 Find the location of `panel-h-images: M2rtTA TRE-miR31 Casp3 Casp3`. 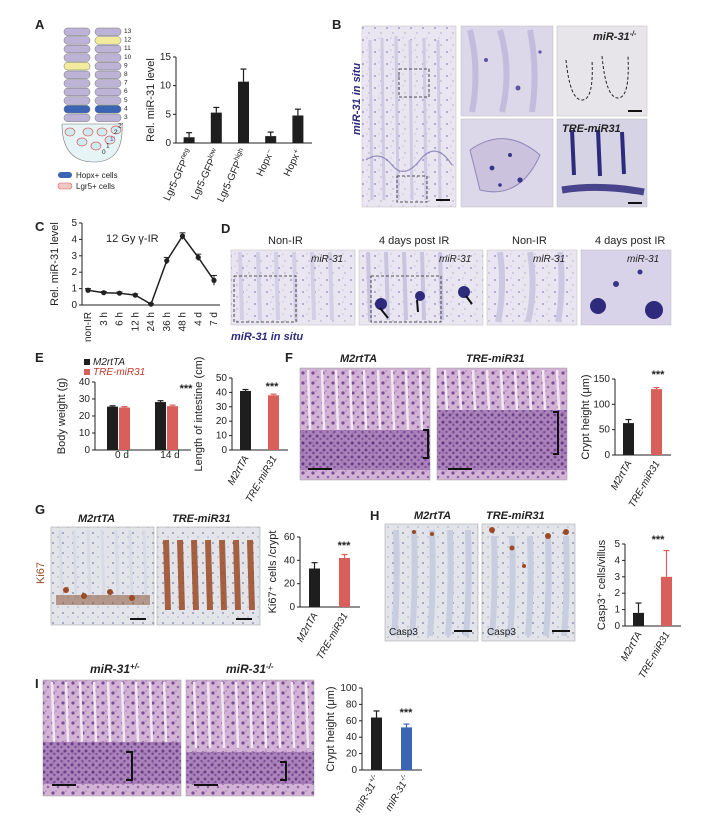

panel-h-images: M2rtTA TRE-miR31 Casp3 Casp3 is located at coordinates (480, 576).